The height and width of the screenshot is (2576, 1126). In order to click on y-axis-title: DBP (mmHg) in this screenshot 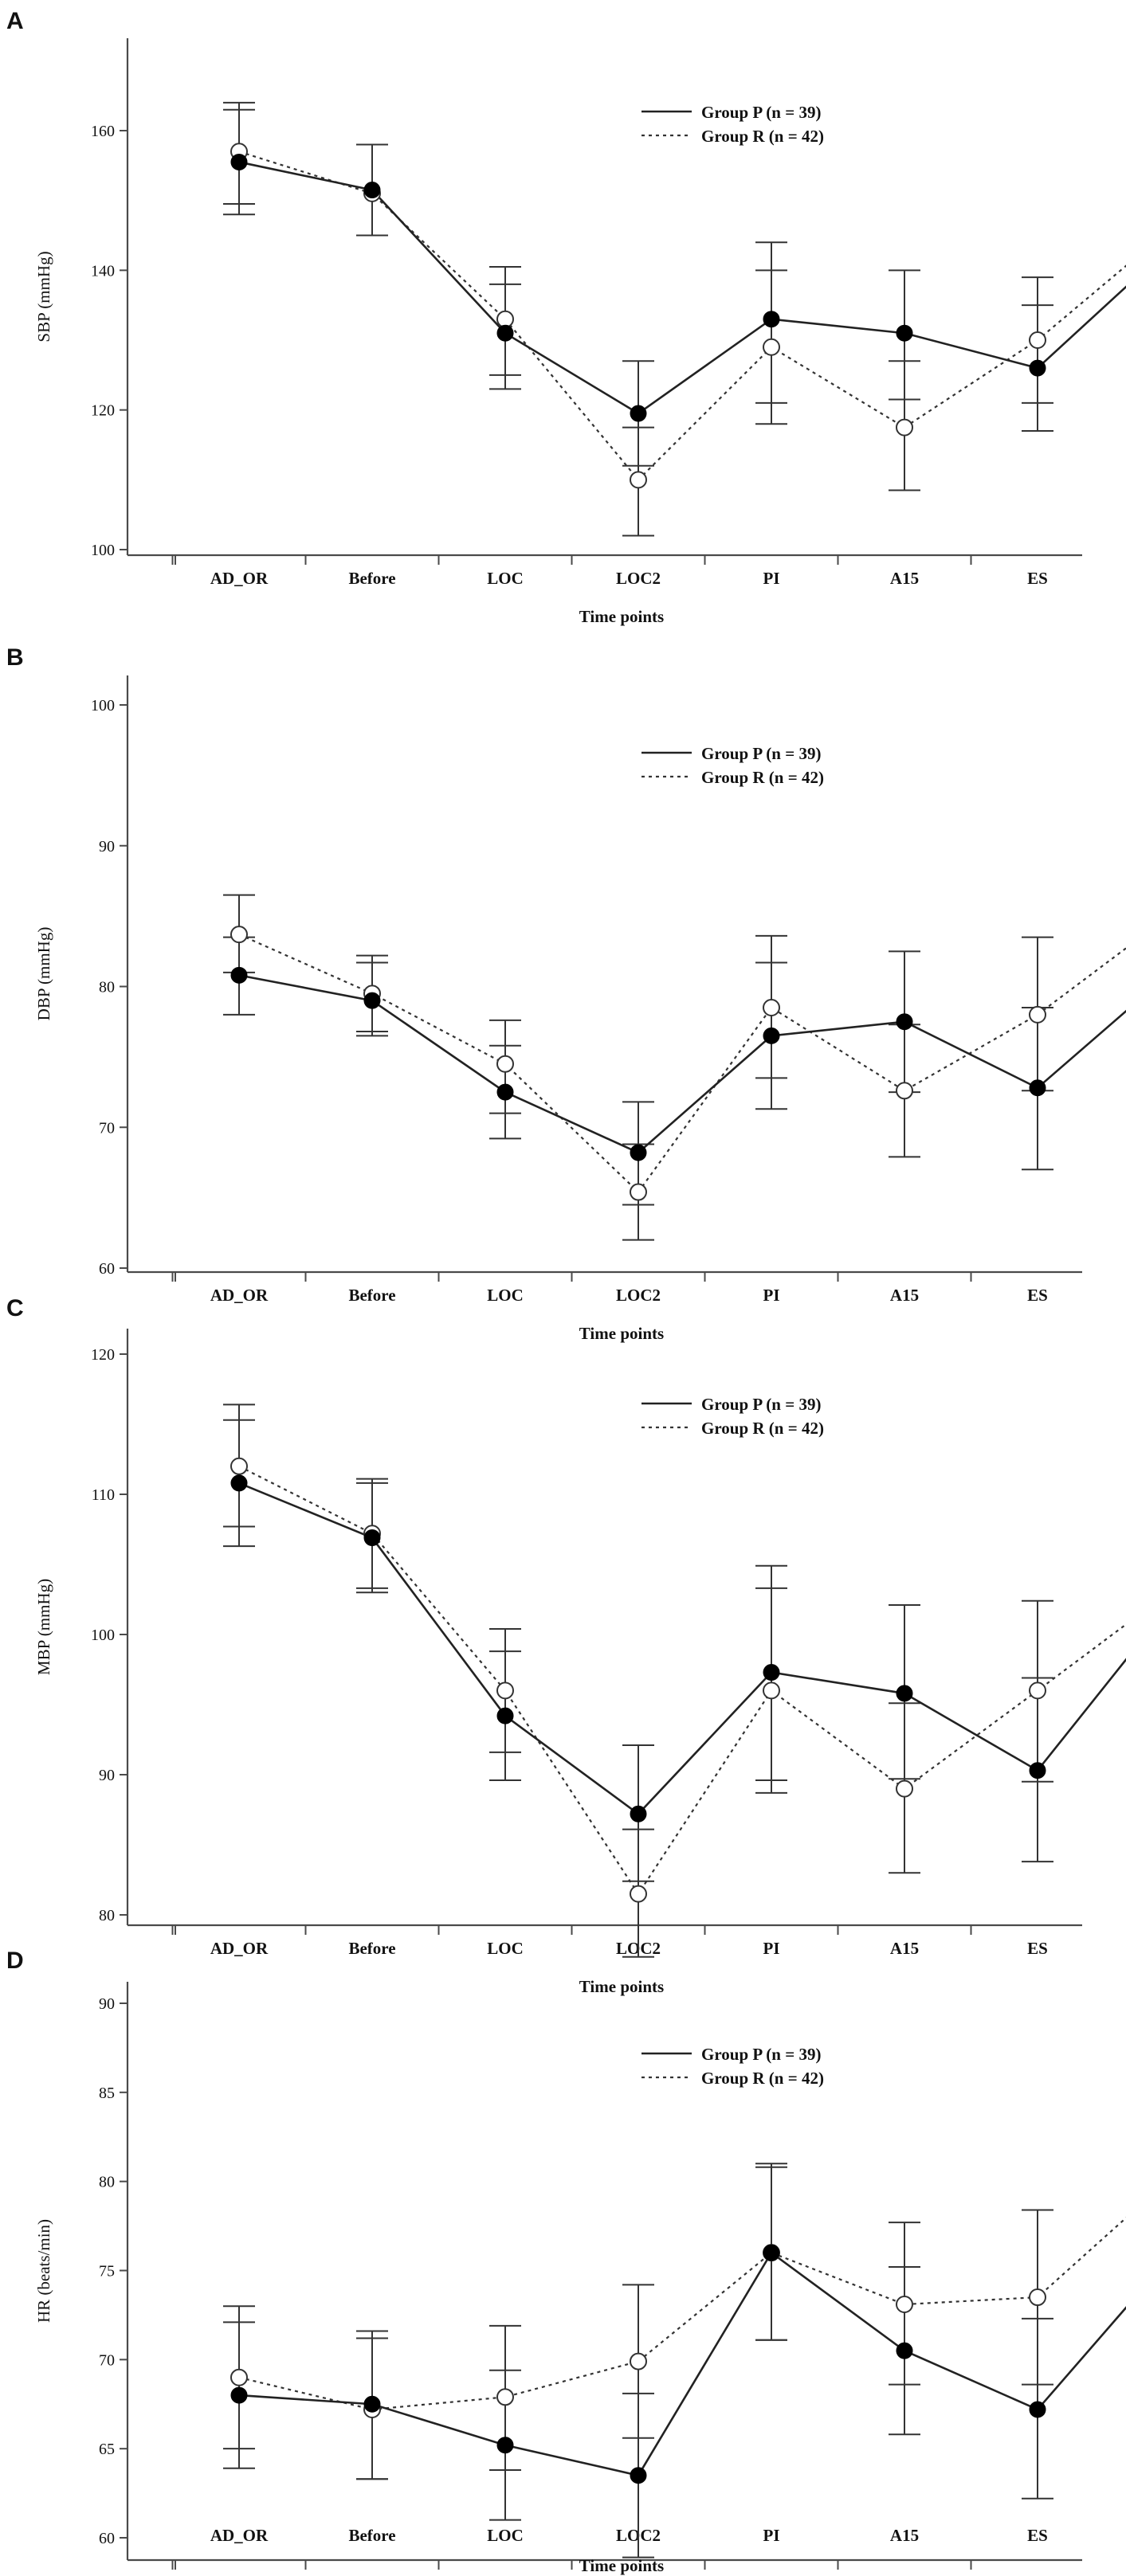, I will do `click(43, 974)`.